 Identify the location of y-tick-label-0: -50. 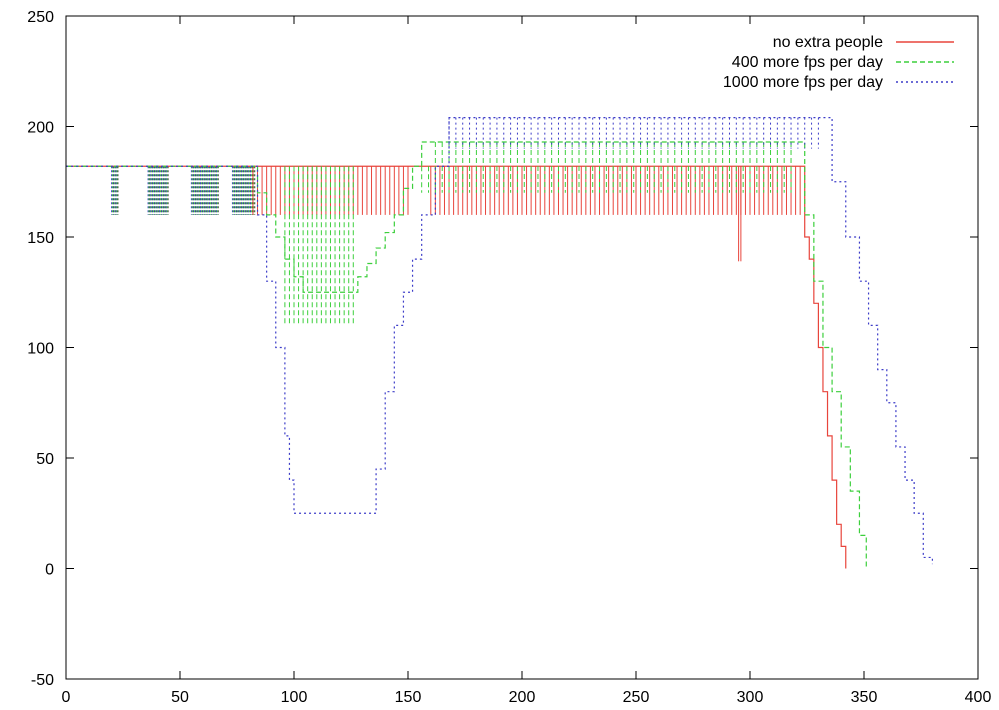
(42, 680).